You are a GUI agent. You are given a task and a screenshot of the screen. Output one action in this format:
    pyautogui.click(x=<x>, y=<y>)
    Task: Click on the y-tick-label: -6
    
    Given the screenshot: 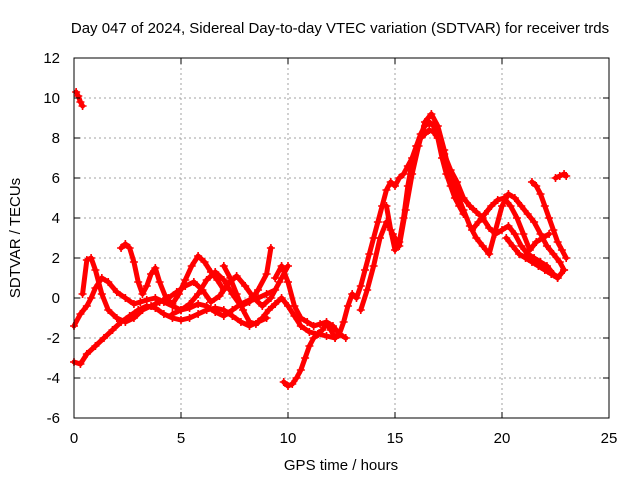 What is the action you would take?
    pyautogui.click(x=53, y=418)
    